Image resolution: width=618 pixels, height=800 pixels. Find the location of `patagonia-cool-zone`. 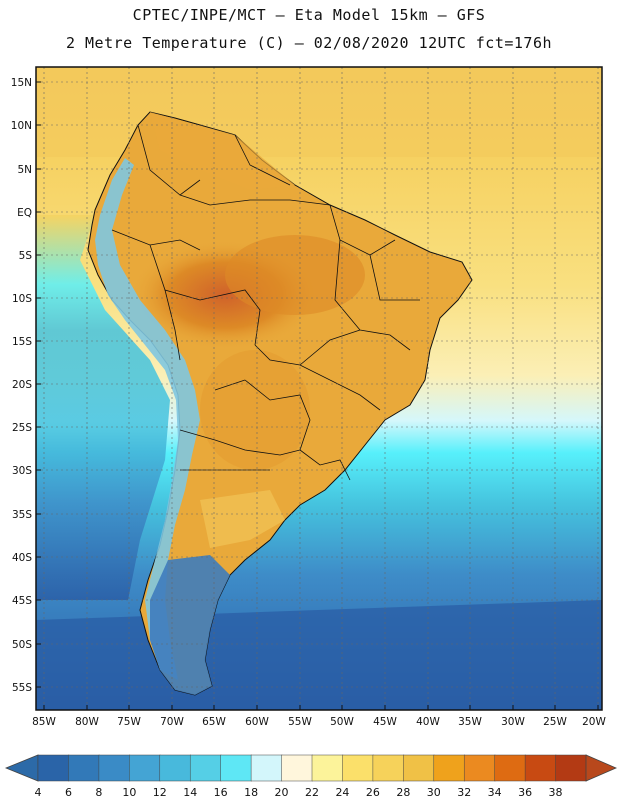

patagonia-cool-zone is located at coordinates (190, 625).